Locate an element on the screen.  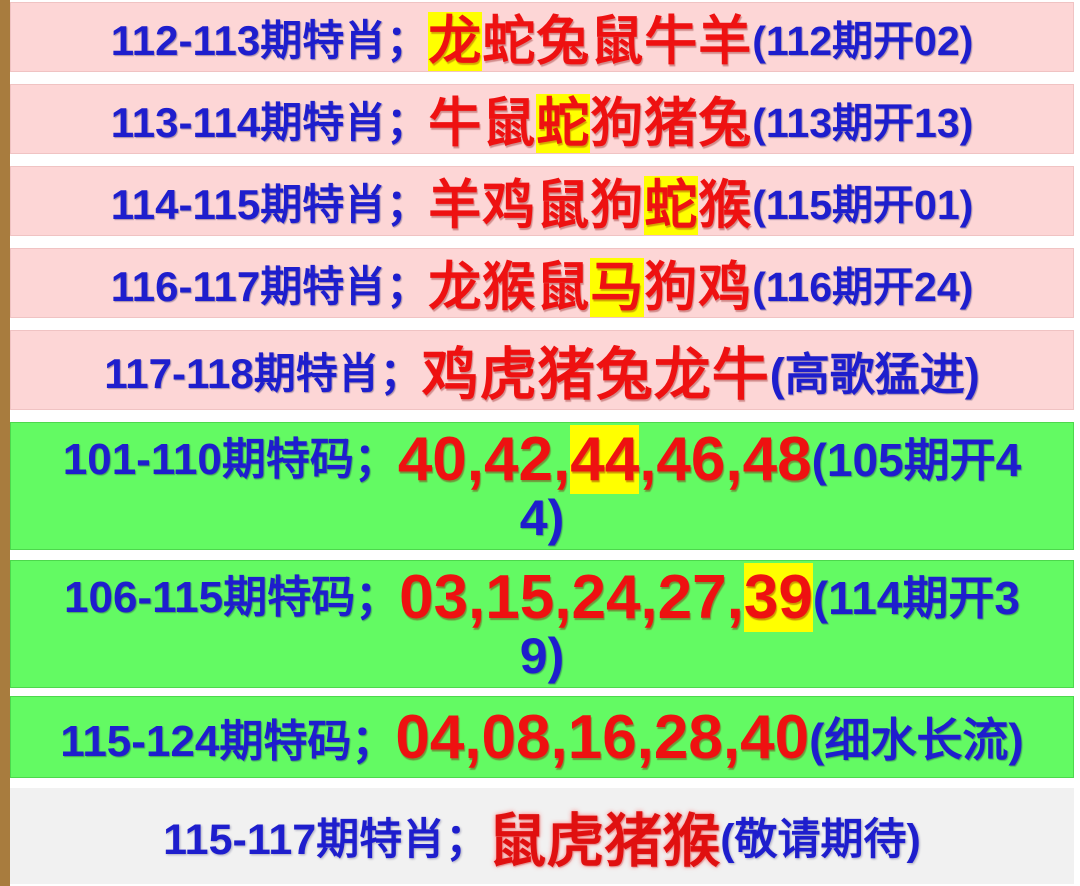
number-row-106-115: 106-115期特码； 03,15,24,27,39 (114期开3 9) is located at coordinates (542, 624).